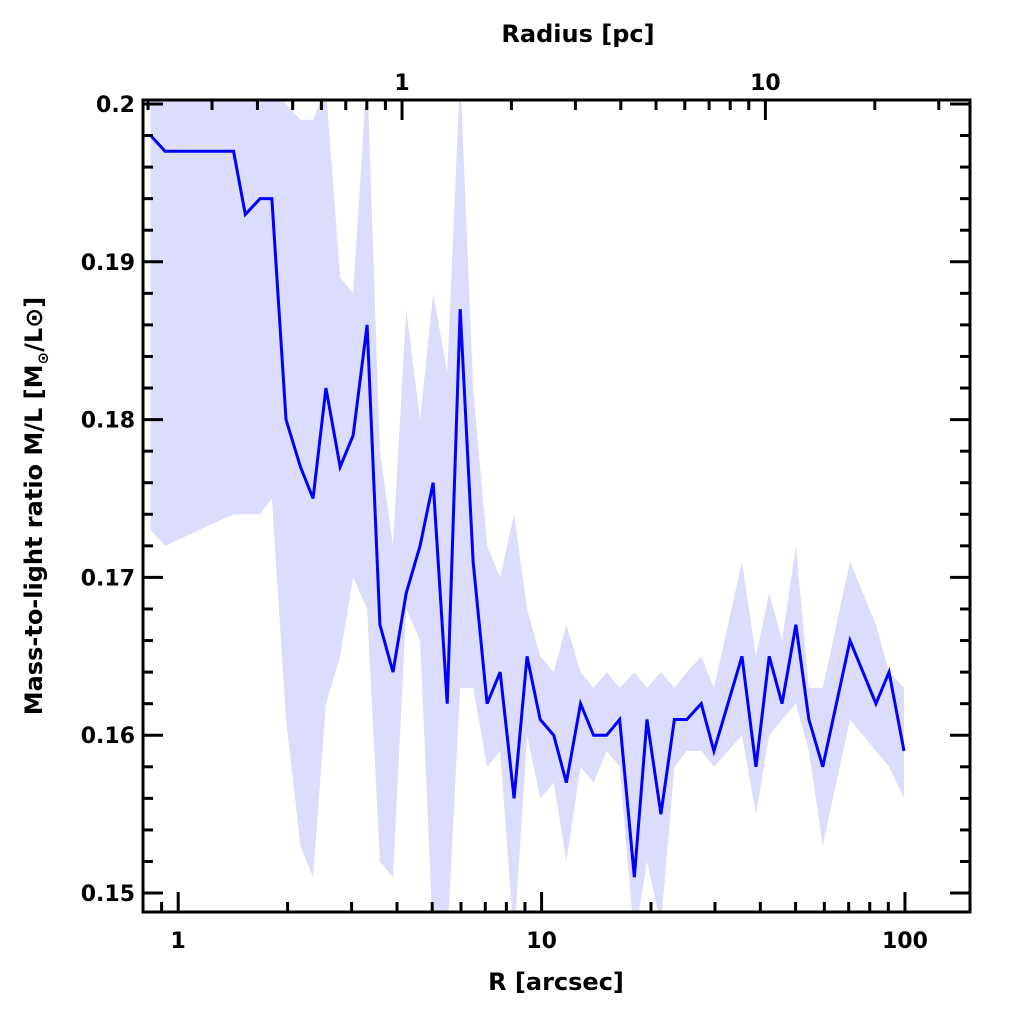 This screenshot has width=1024, height=1024. Describe the element at coordinates (178, 941) in the screenshot. I see `x-tick-label: 1` at that location.